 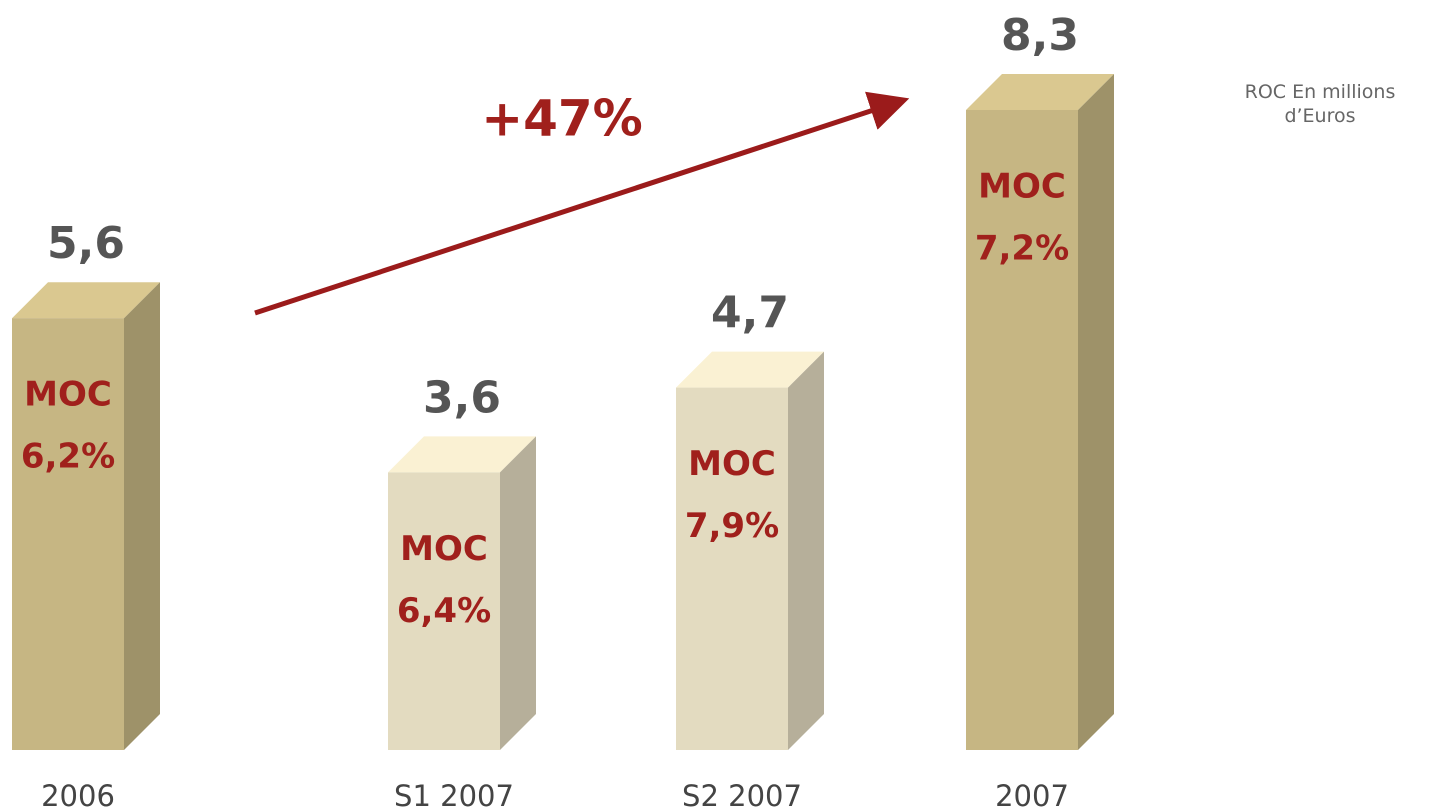 I want to click on margin-label: 6,2%, so click(x=68, y=457).